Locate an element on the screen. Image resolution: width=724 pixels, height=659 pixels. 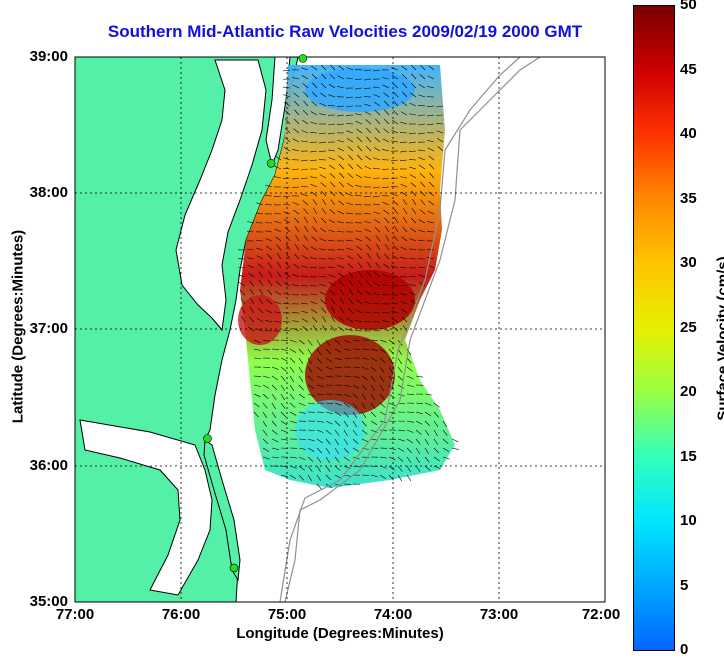
colorbar-tick: 40 is located at coordinates (688, 133).